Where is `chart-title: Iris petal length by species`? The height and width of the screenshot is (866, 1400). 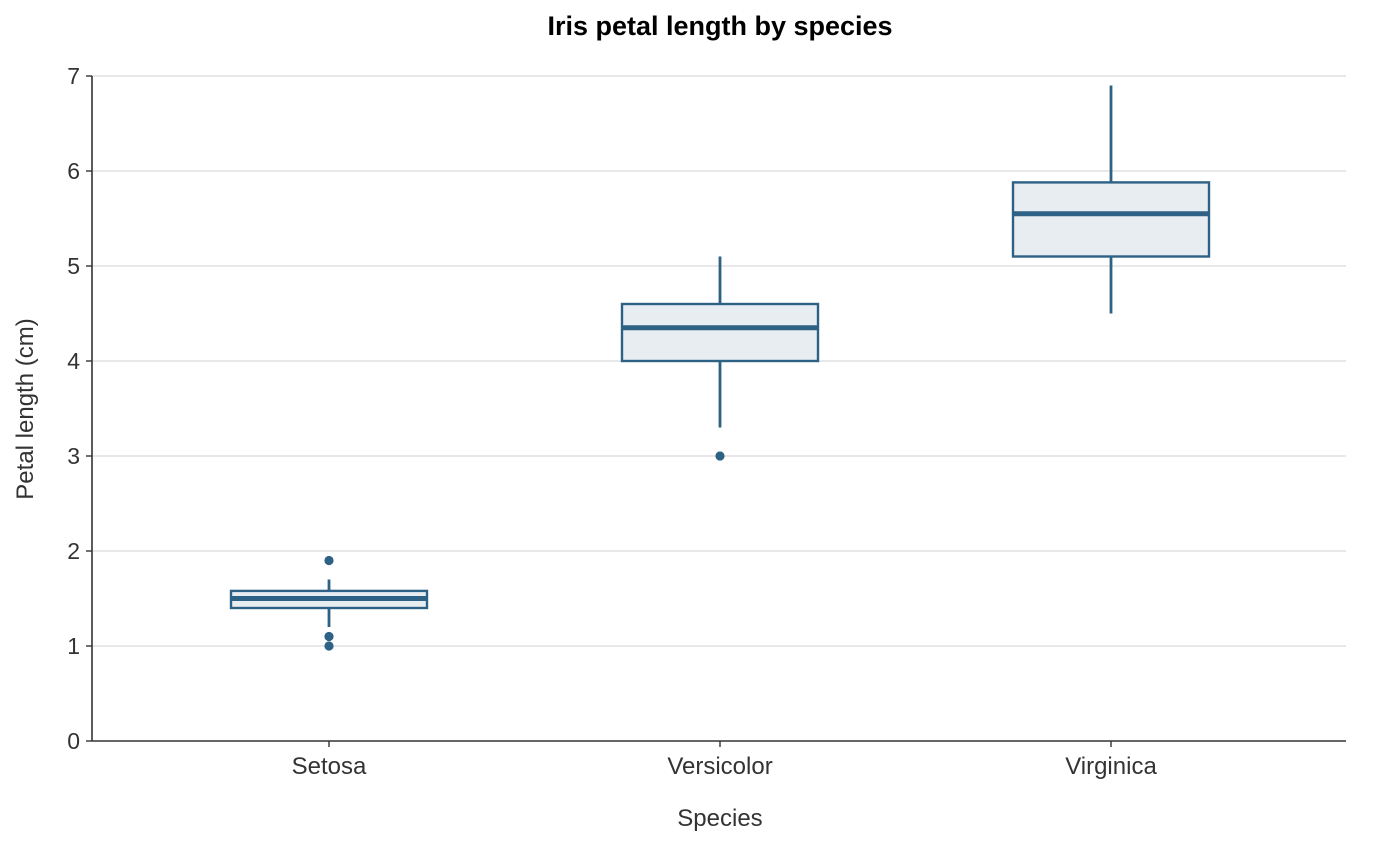 chart-title: Iris petal length by species is located at coordinates (719, 26).